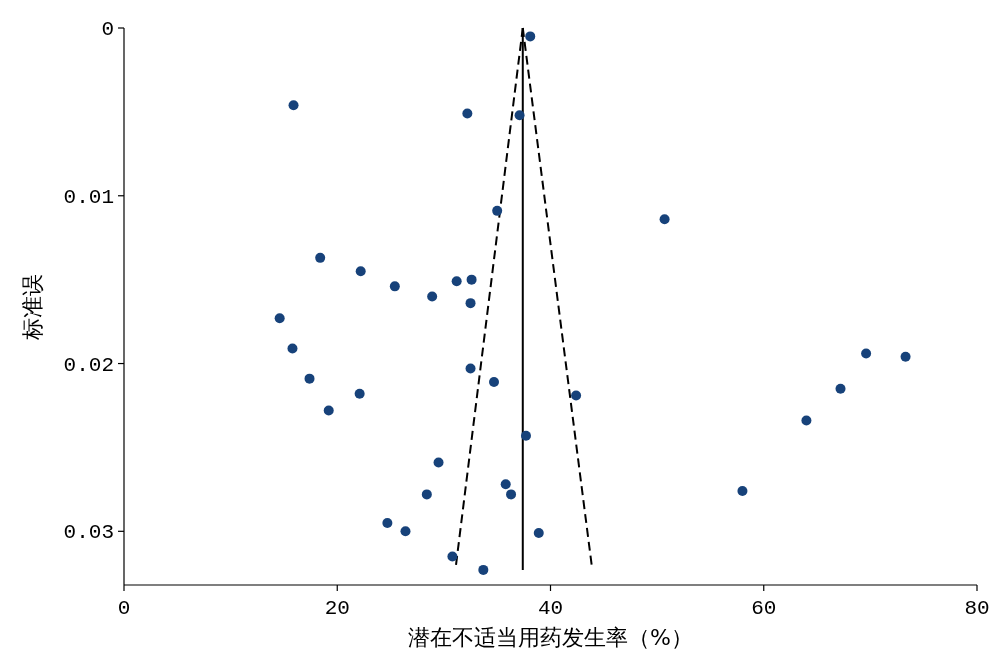 The image size is (1007, 668). What do you see at coordinates (88, 197) in the screenshot?
I see `y-tick-label: 0.01` at bounding box center [88, 197].